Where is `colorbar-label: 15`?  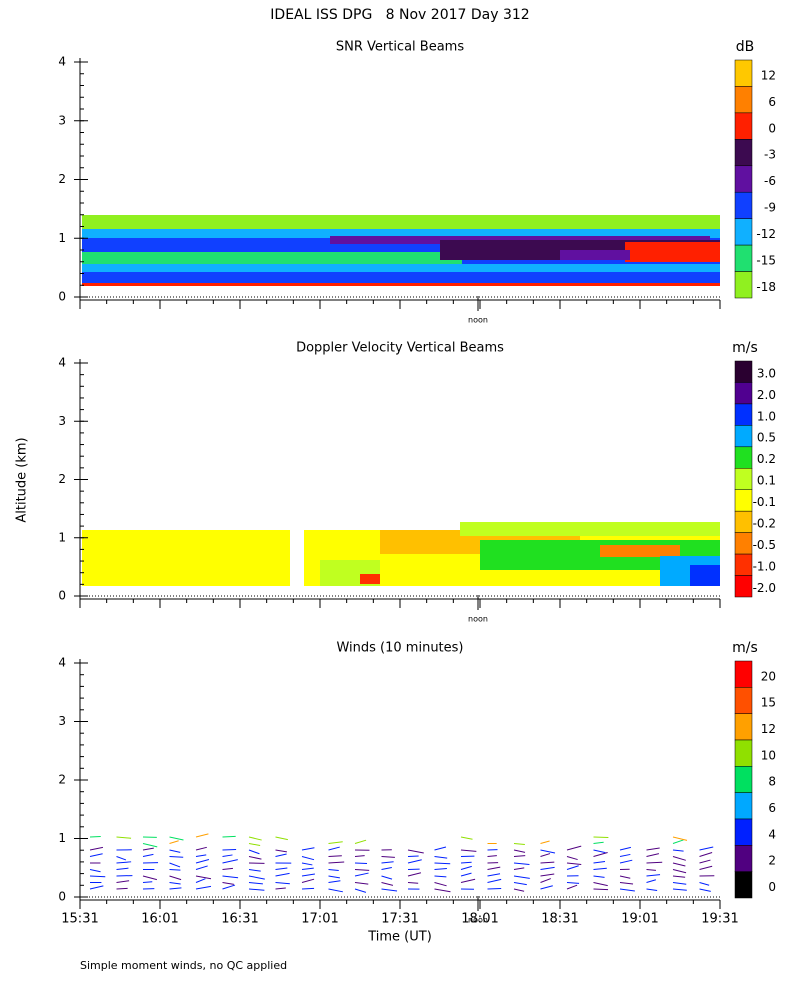
colorbar-label: 15 is located at coordinates (768, 703).